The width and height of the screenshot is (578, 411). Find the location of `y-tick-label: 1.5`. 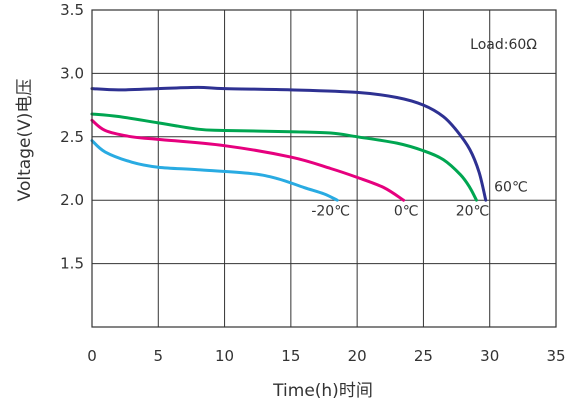

y-tick-label: 1.5 is located at coordinates (72, 264).